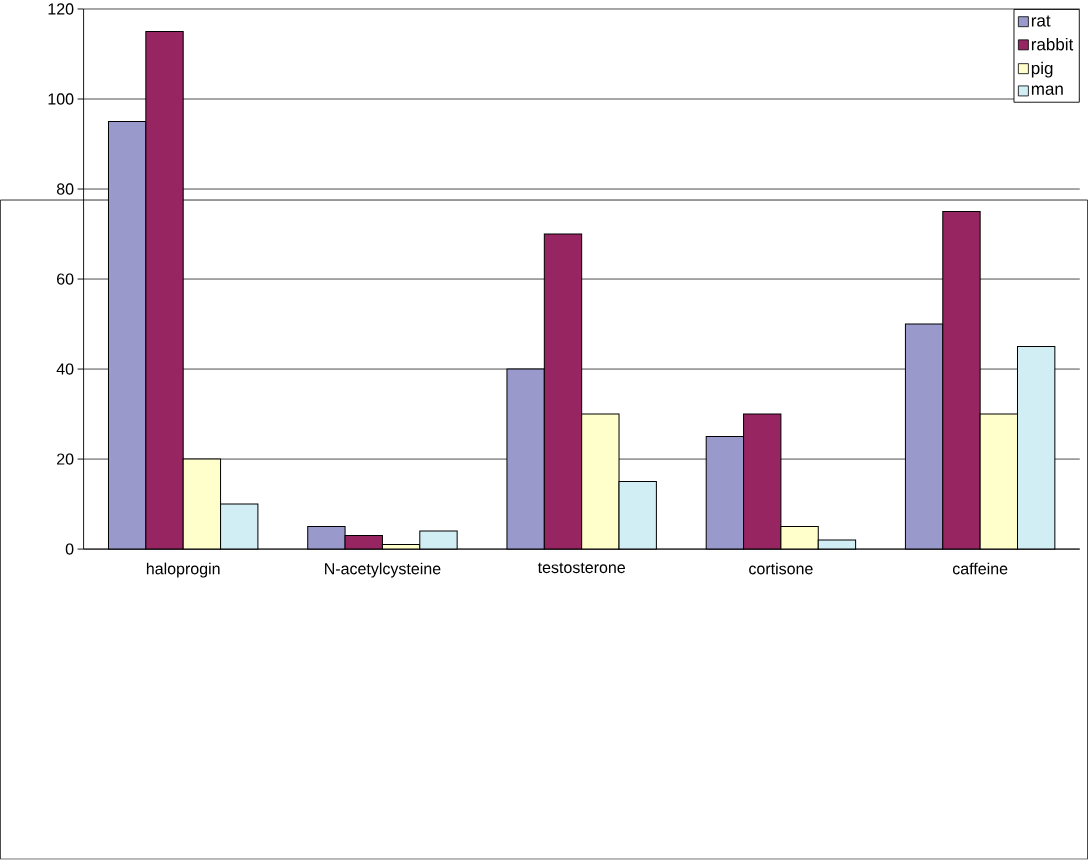  Describe the element at coordinates (69, 549) in the screenshot. I see `y-tick-label: 0` at that location.